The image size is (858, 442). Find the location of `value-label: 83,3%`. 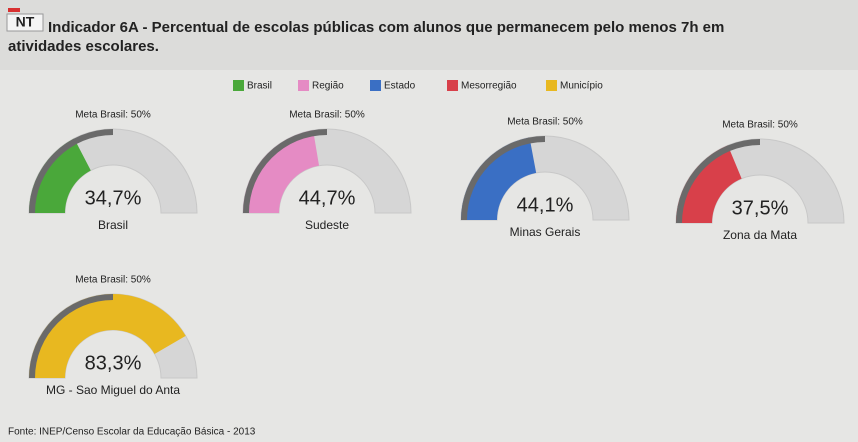

value-label: 83,3% is located at coordinates (113, 363).